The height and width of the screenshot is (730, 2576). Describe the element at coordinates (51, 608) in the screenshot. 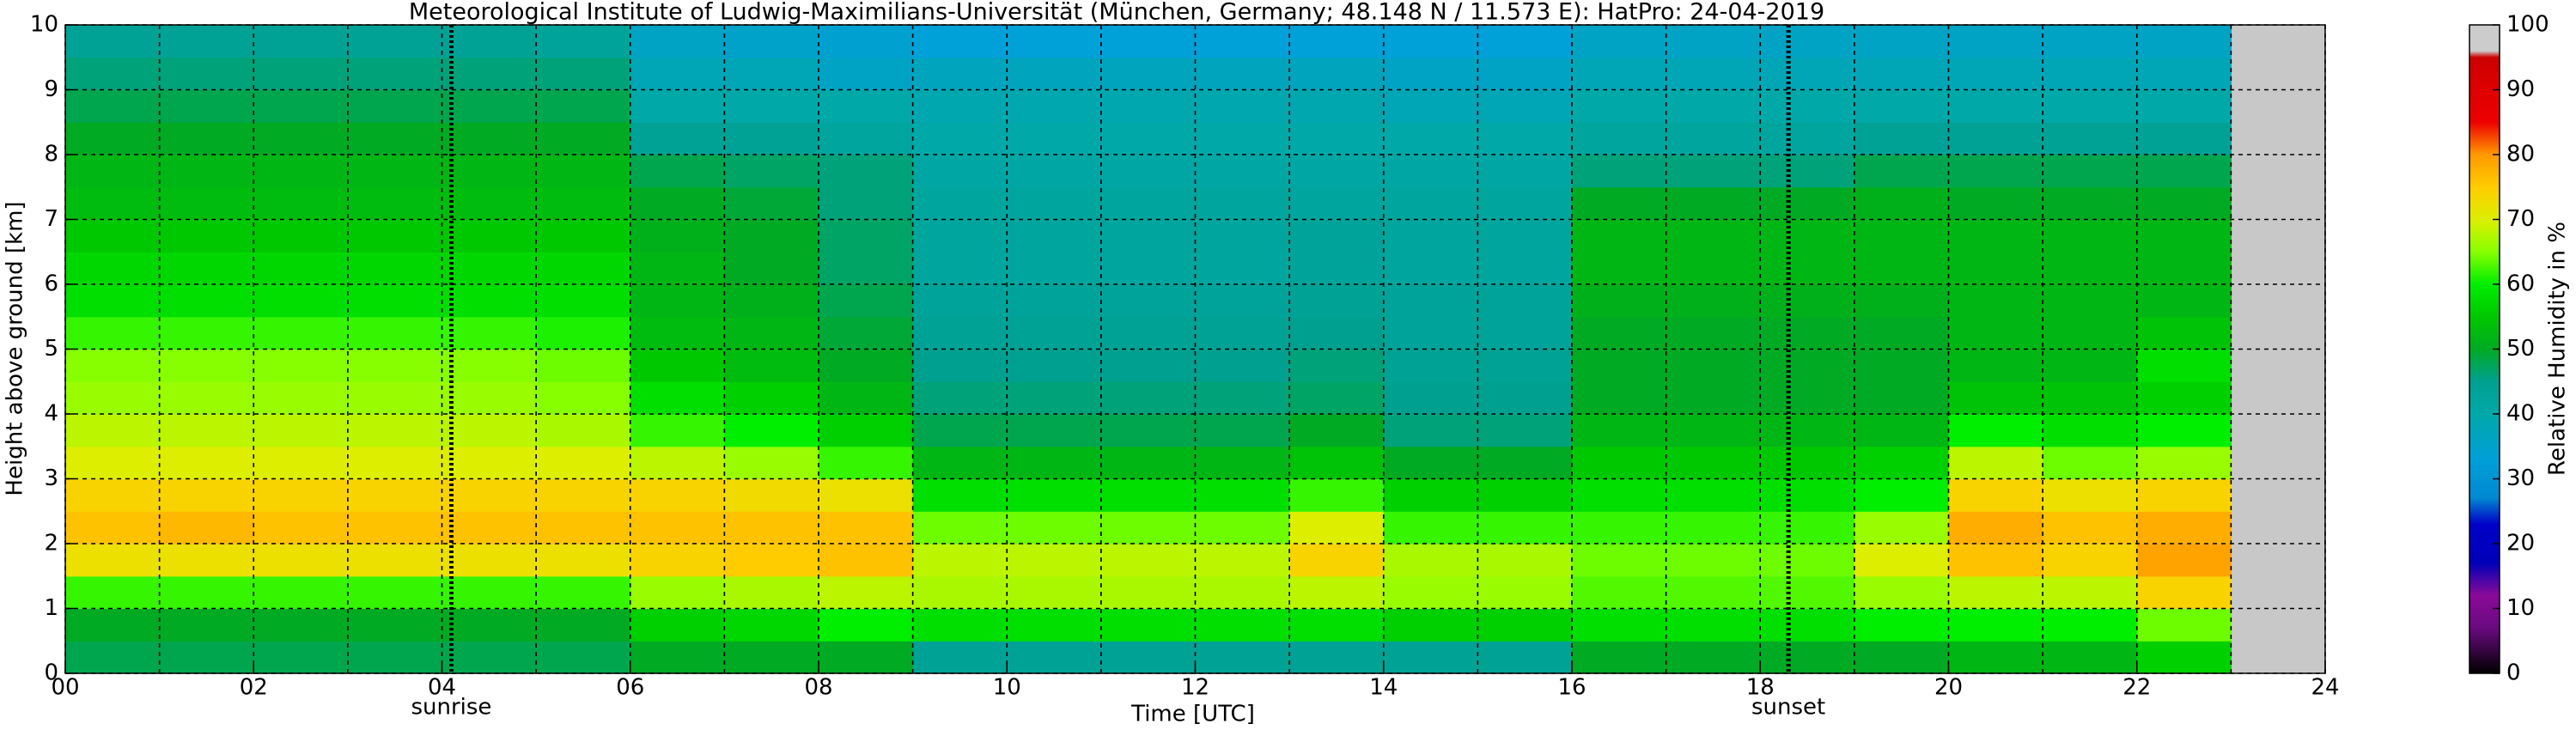

I see `y-tick-label: 1` at that location.